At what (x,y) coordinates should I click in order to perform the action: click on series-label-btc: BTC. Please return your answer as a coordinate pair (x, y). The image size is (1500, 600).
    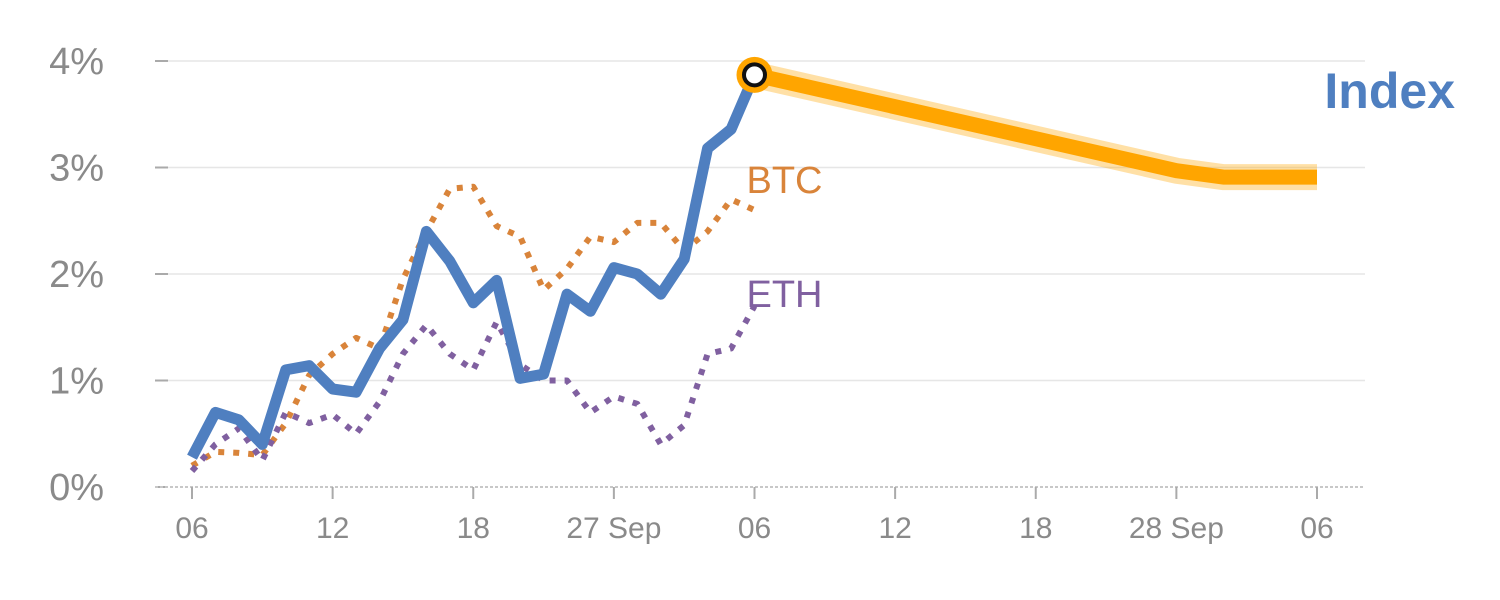
    Looking at the image, I should click on (785, 181).